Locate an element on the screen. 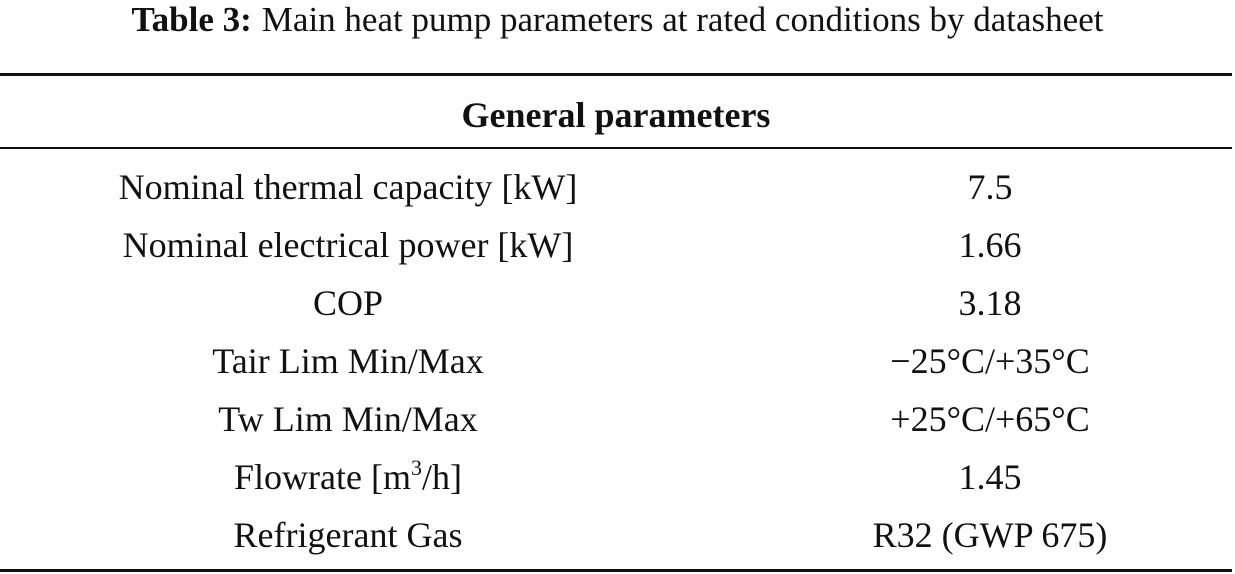 This screenshot has height=574, width=1235. parameter-name: Tair Lim Min/Max is located at coordinates (348, 361).